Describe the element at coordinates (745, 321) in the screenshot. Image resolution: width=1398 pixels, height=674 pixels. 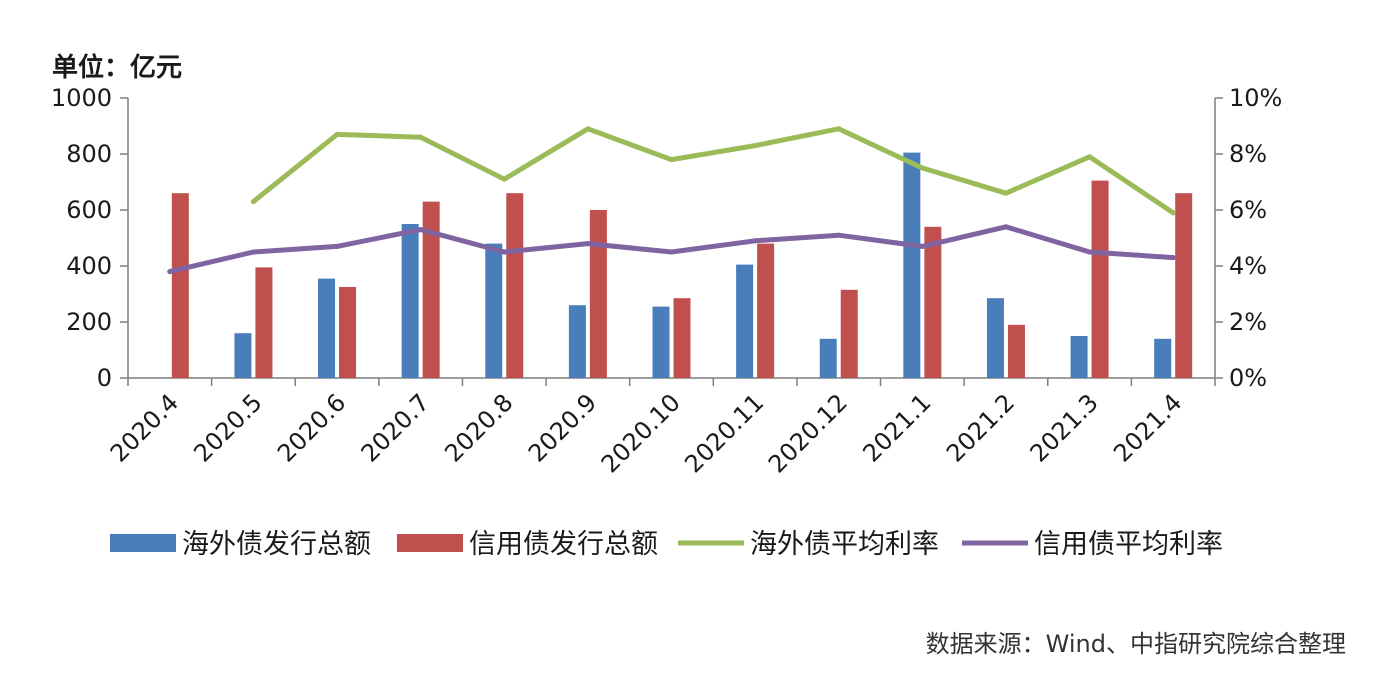
I see `bar-overseas-2020.11` at that location.